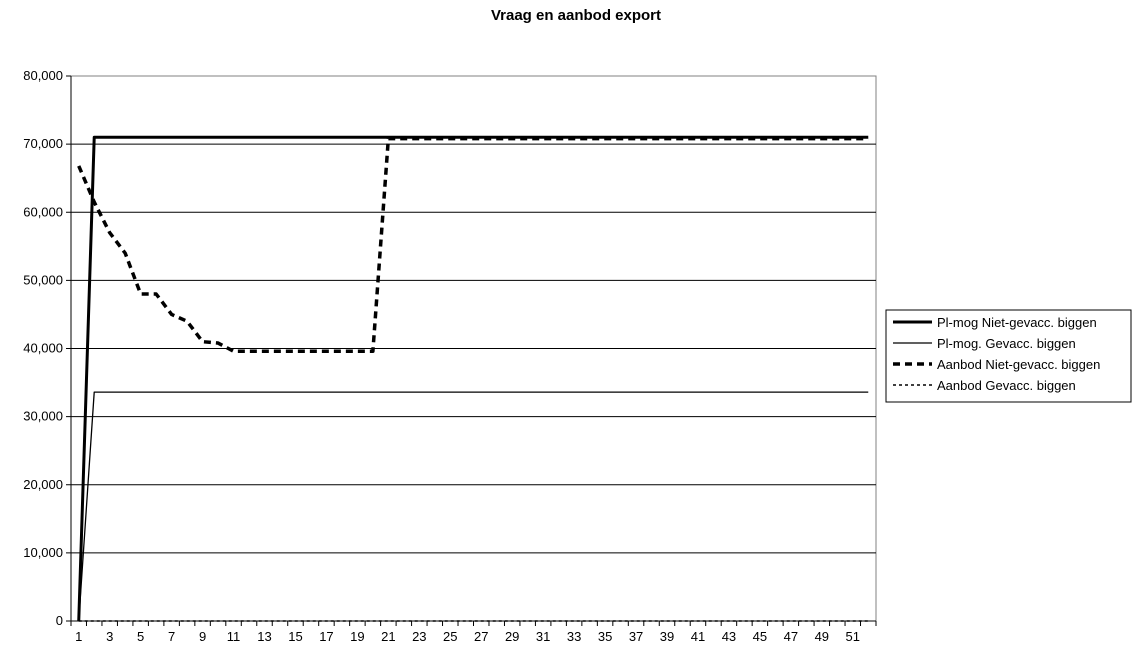  What do you see at coordinates (43, 75) in the screenshot?
I see `y-tick-label: 80,000` at bounding box center [43, 75].